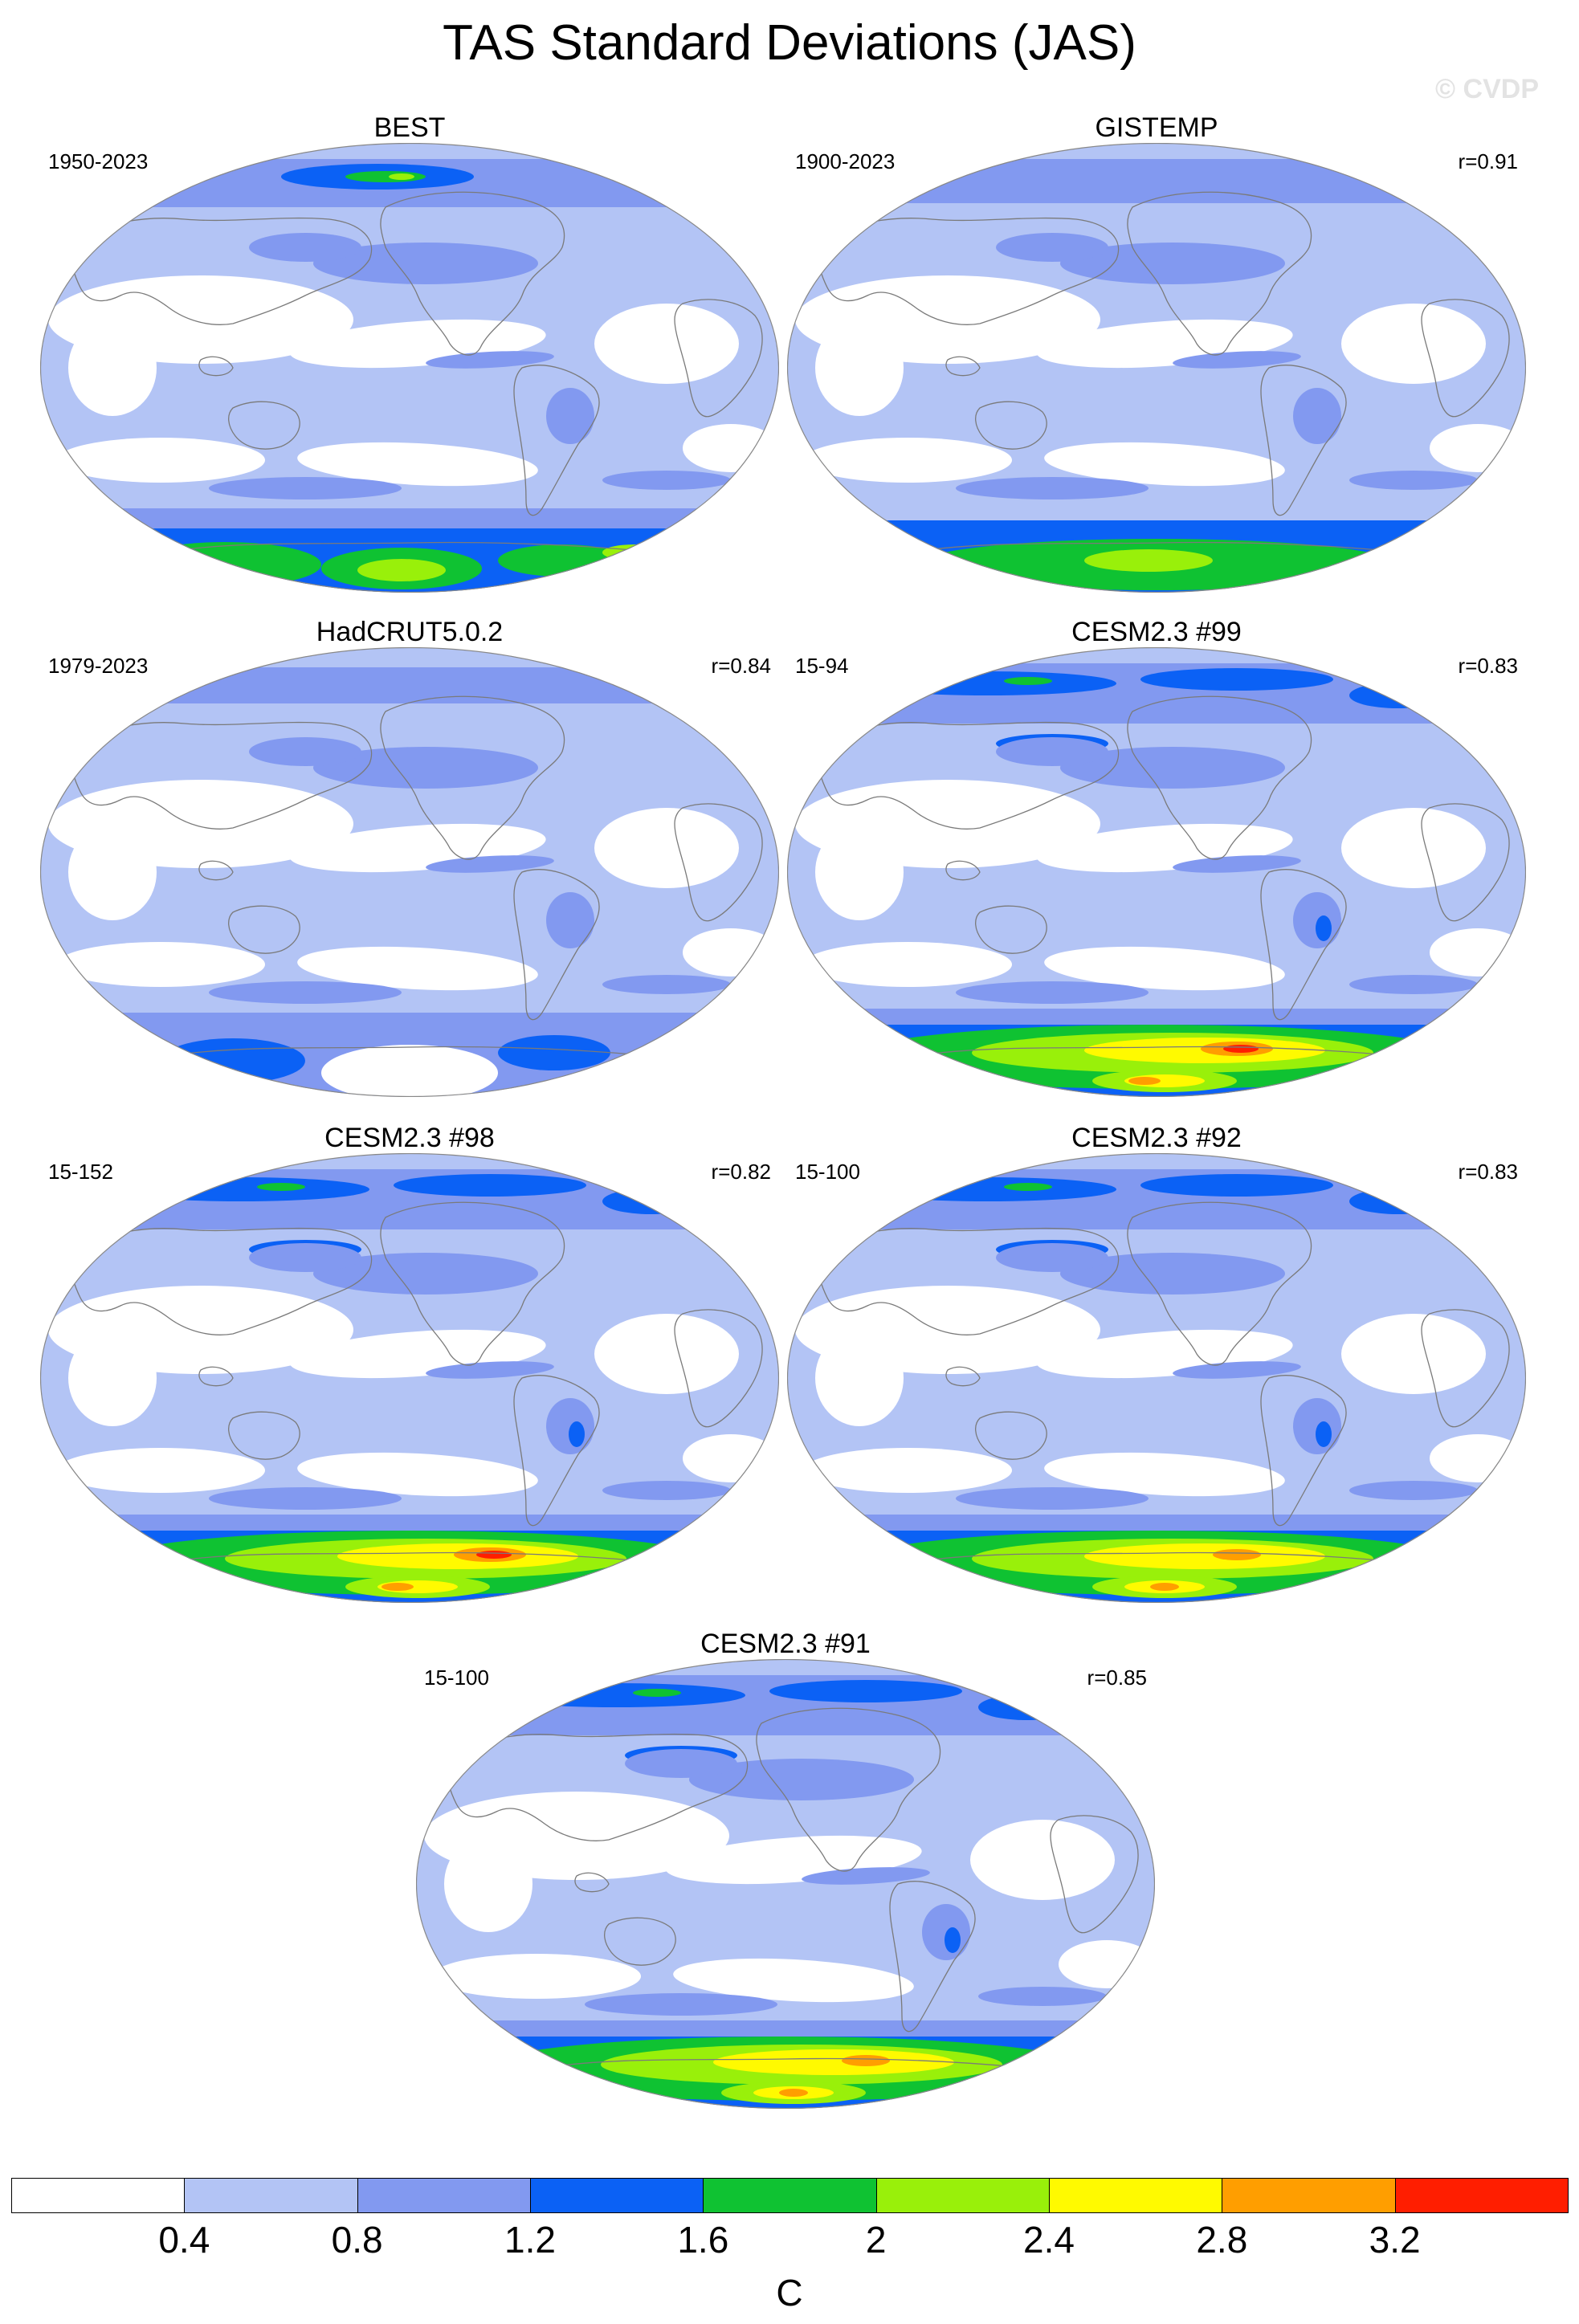 This screenshot has height=2324, width=1579. What do you see at coordinates (790, 2195) in the screenshot?
I see `colorbar` at bounding box center [790, 2195].